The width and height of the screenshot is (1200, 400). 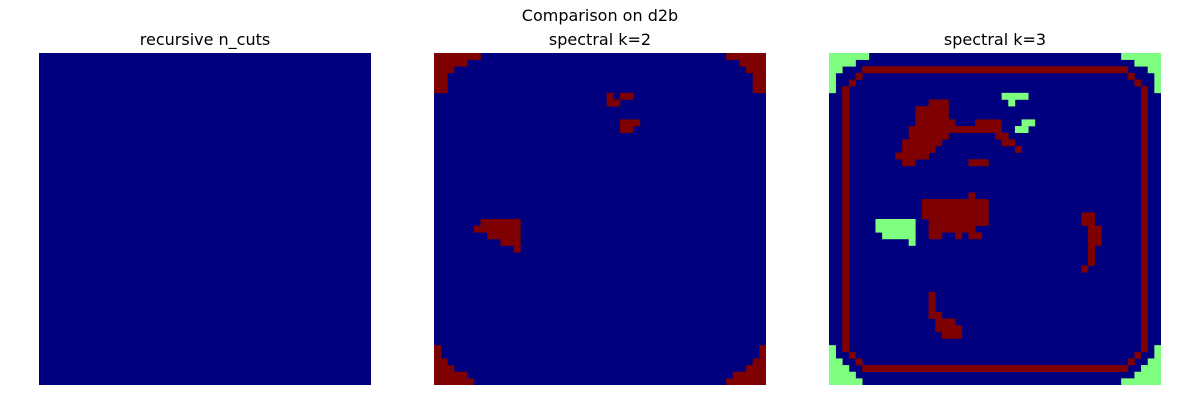 What do you see at coordinates (995, 40) in the screenshot?
I see `panel-3-title: spectral k=3` at bounding box center [995, 40].